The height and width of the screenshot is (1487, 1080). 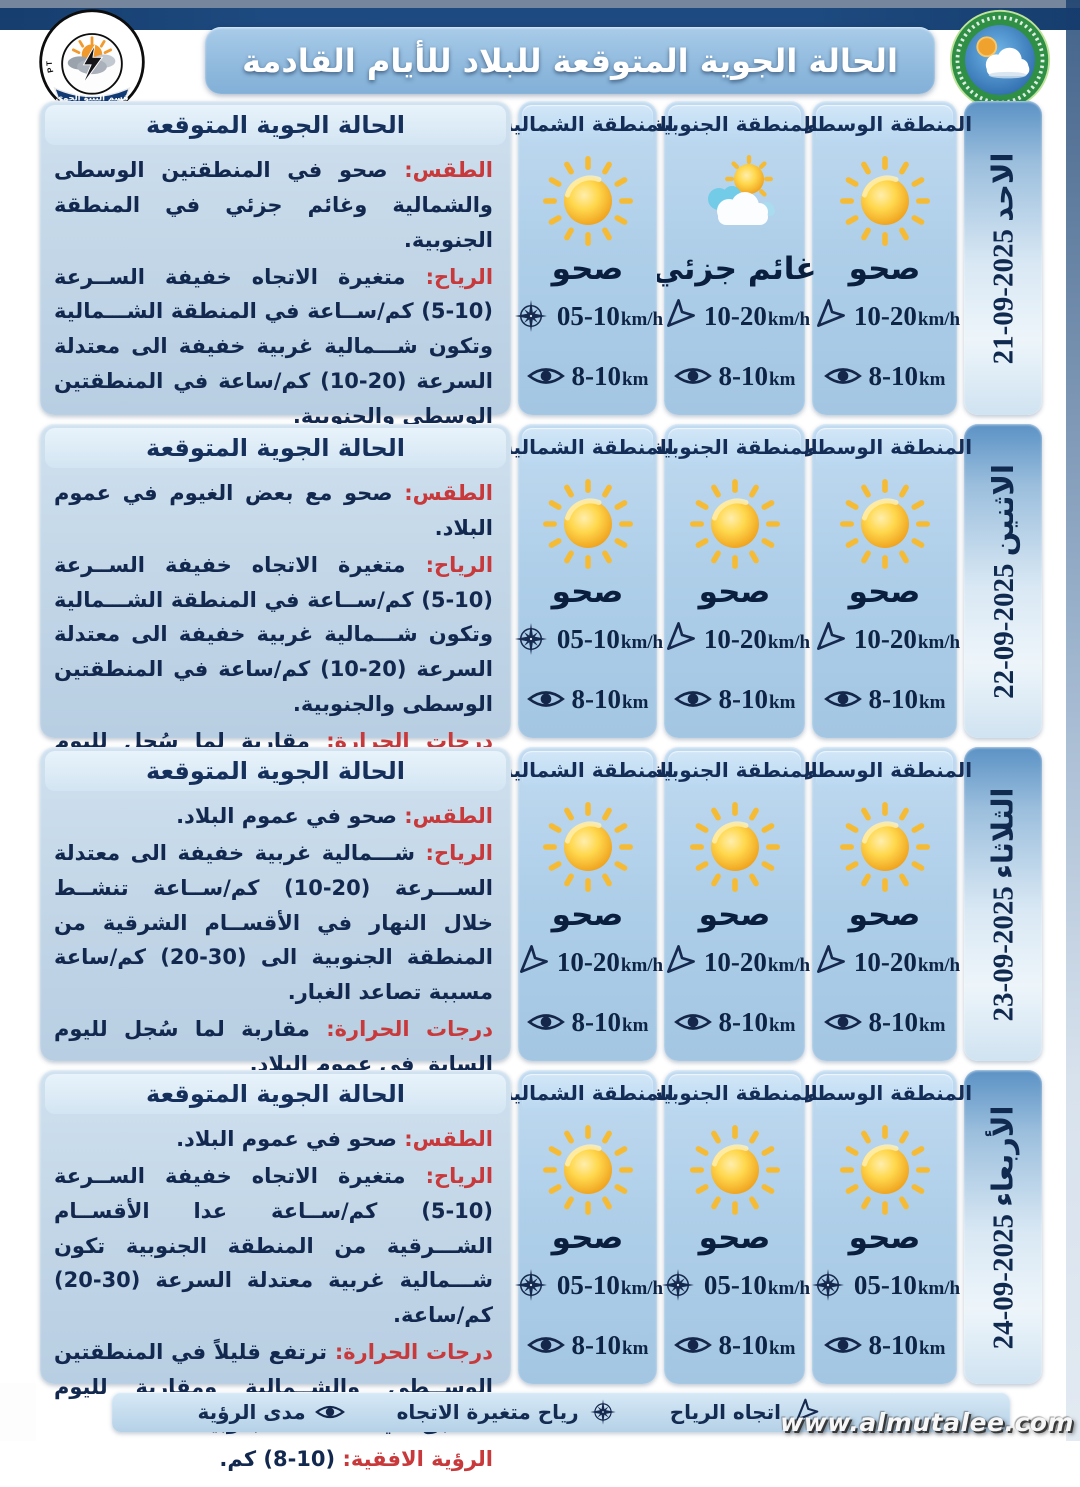 What do you see at coordinates (734, 124) in the screenshot?
I see `region-name: المنطقة الجنوبية` at bounding box center [734, 124].